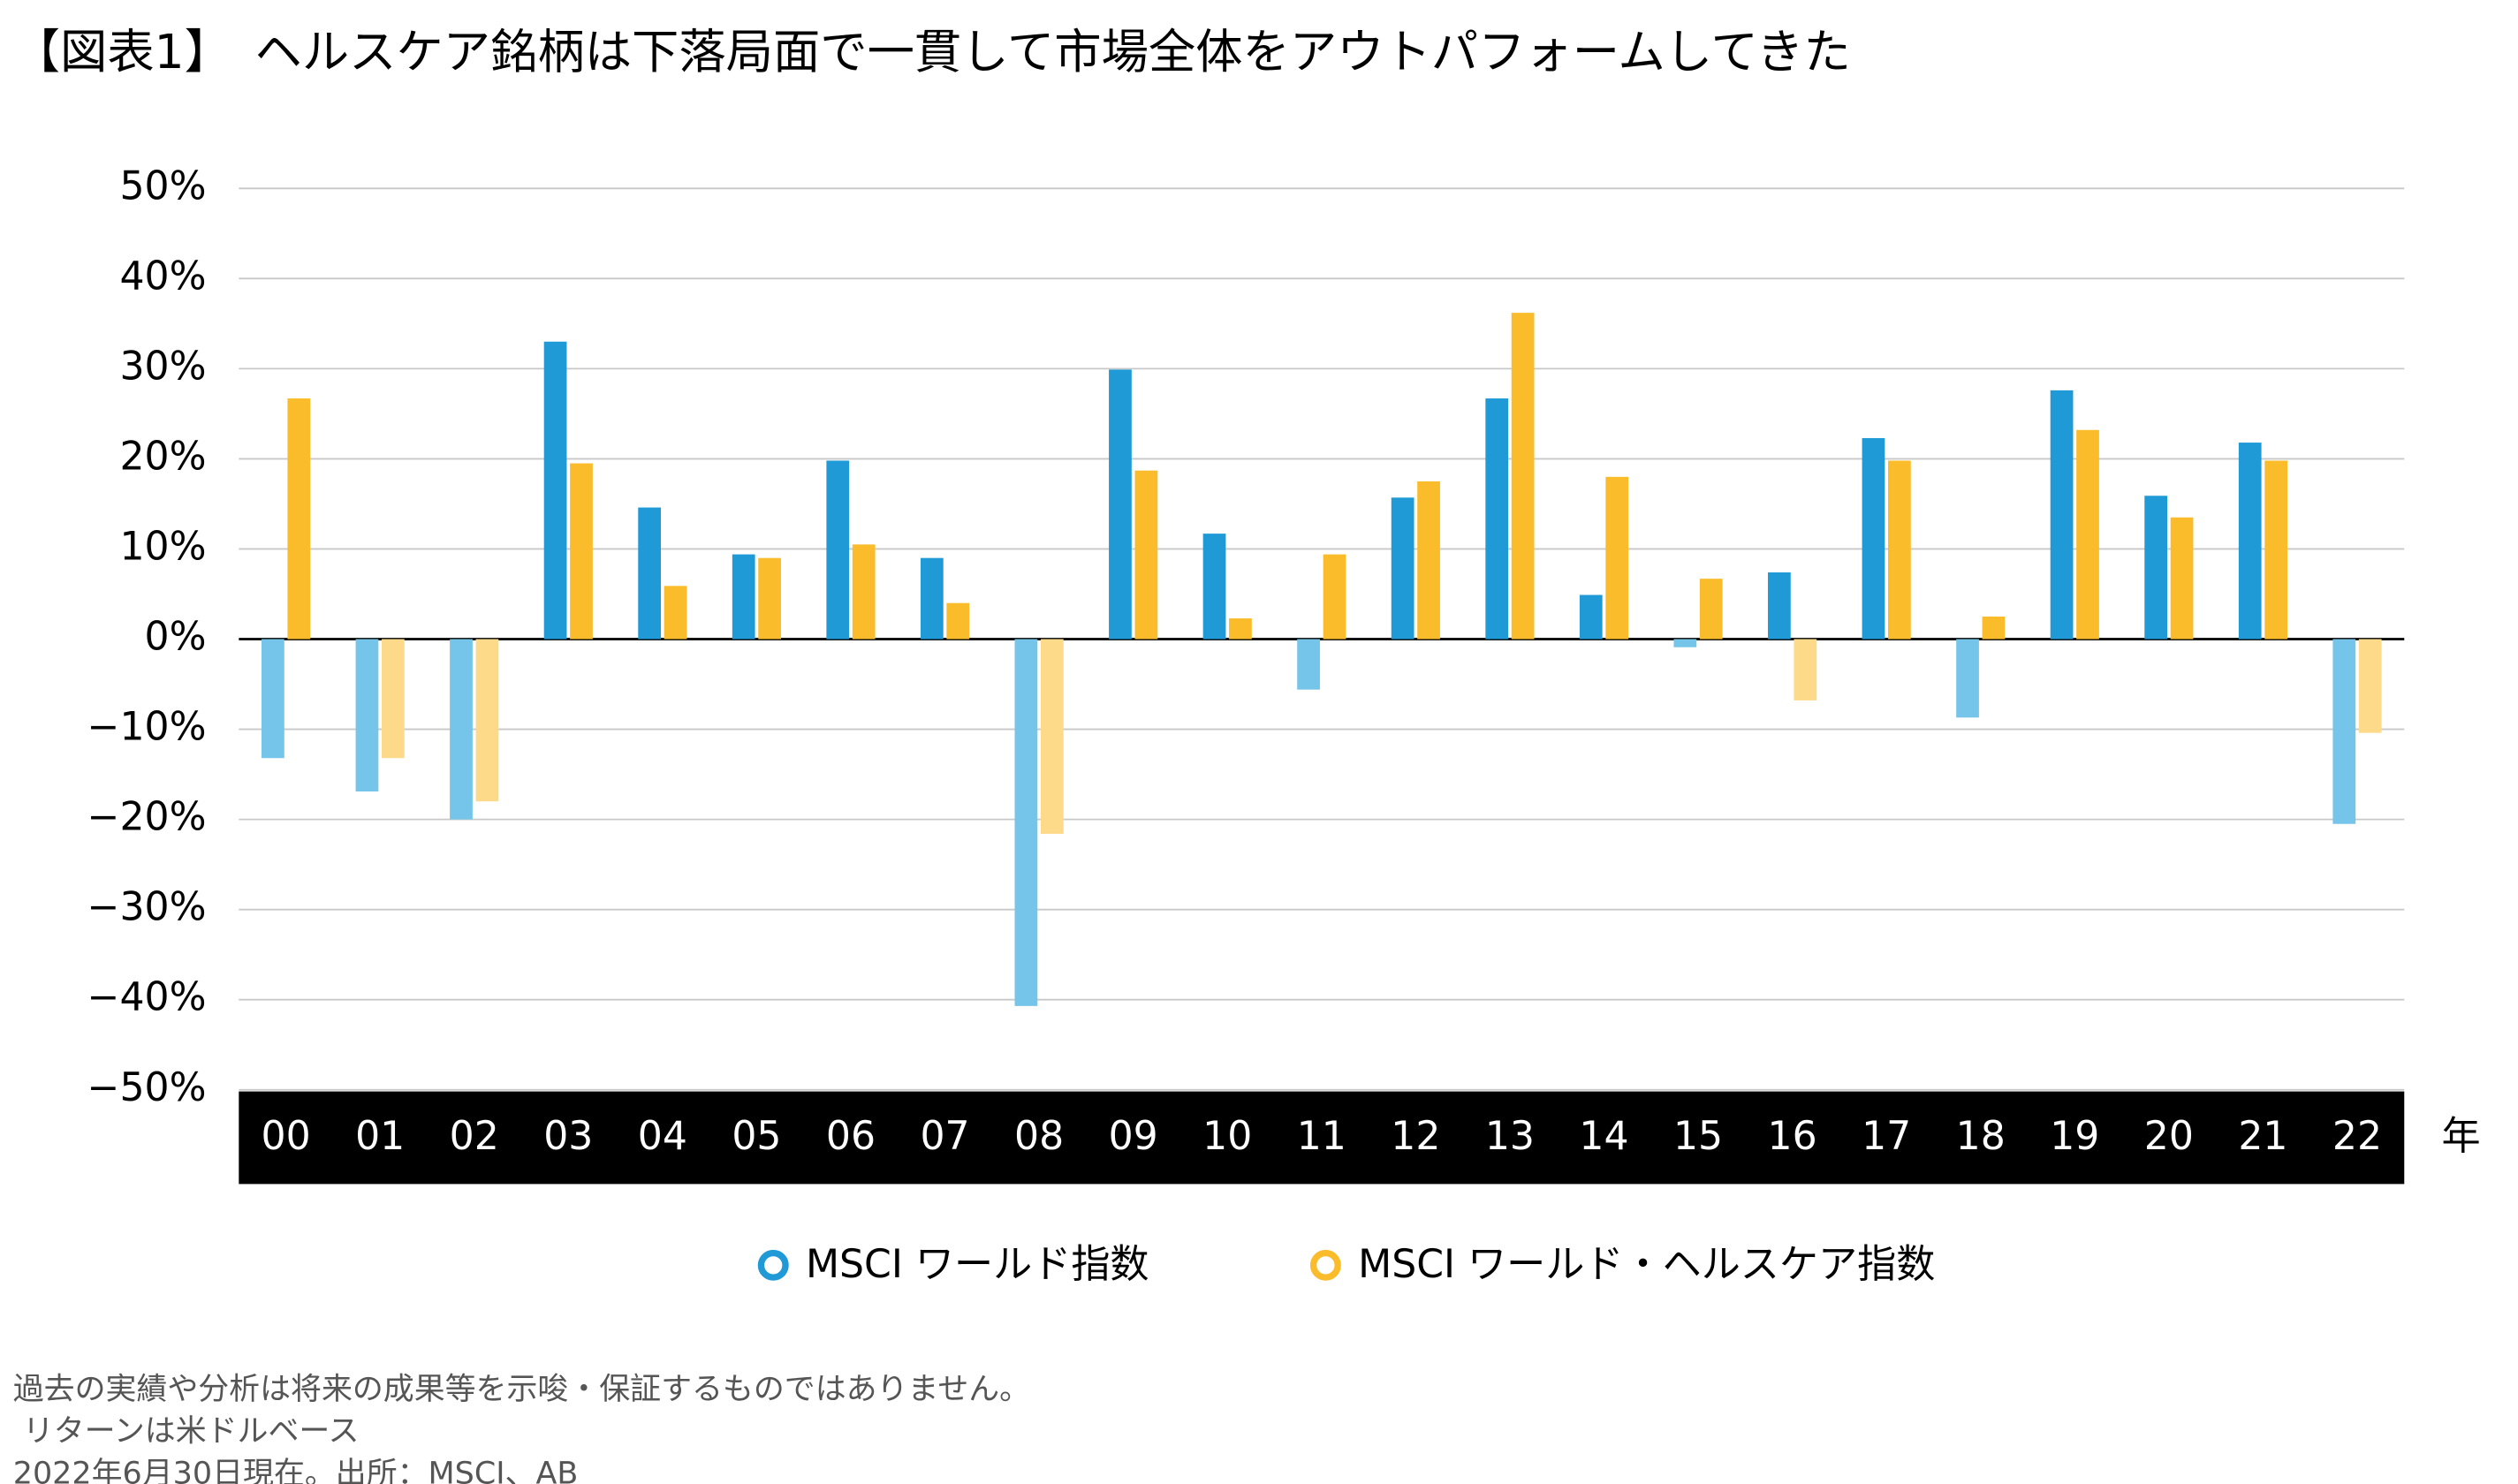 This screenshot has height=1484, width=2518. Describe the element at coordinates (162, 276) in the screenshot. I see `y-tick-label: 40%` at that location.